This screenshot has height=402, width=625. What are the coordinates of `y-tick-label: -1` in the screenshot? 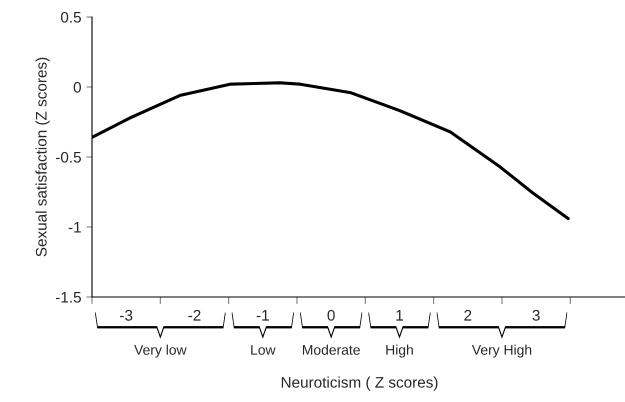 It's located at (74, 227).